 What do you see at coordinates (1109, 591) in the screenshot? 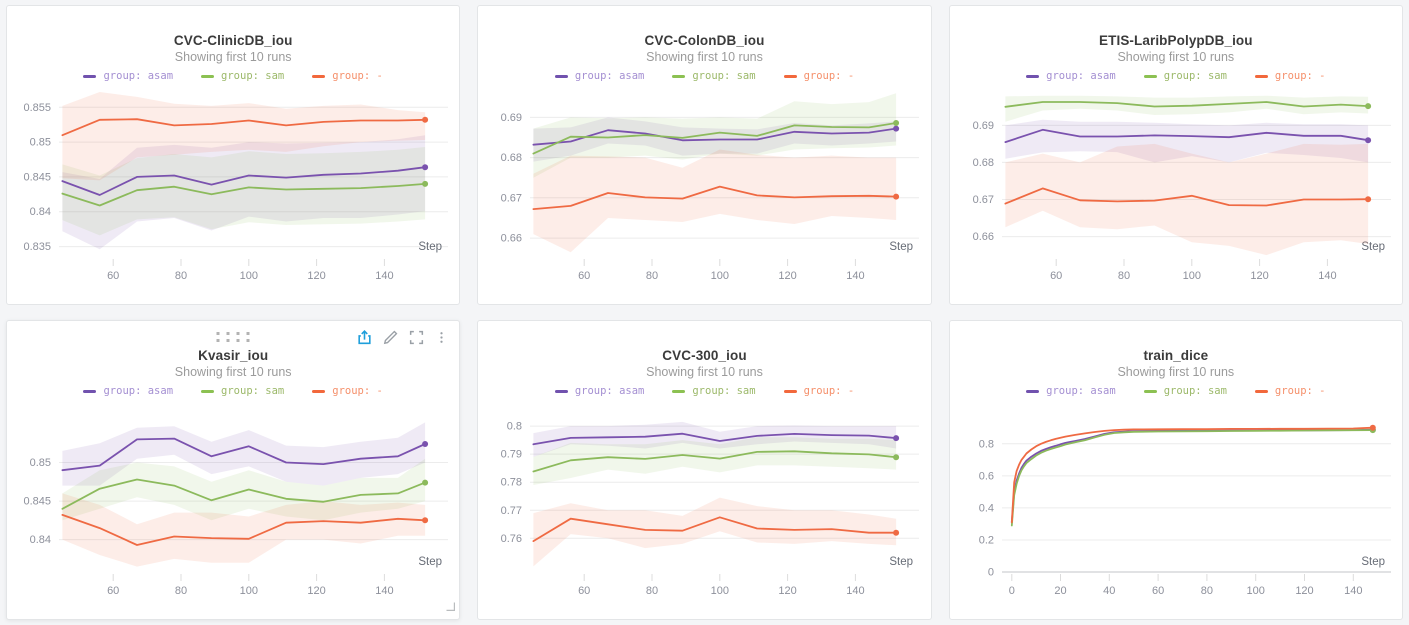
I see `svg-text: 40` at bounding box center [1109, 591].